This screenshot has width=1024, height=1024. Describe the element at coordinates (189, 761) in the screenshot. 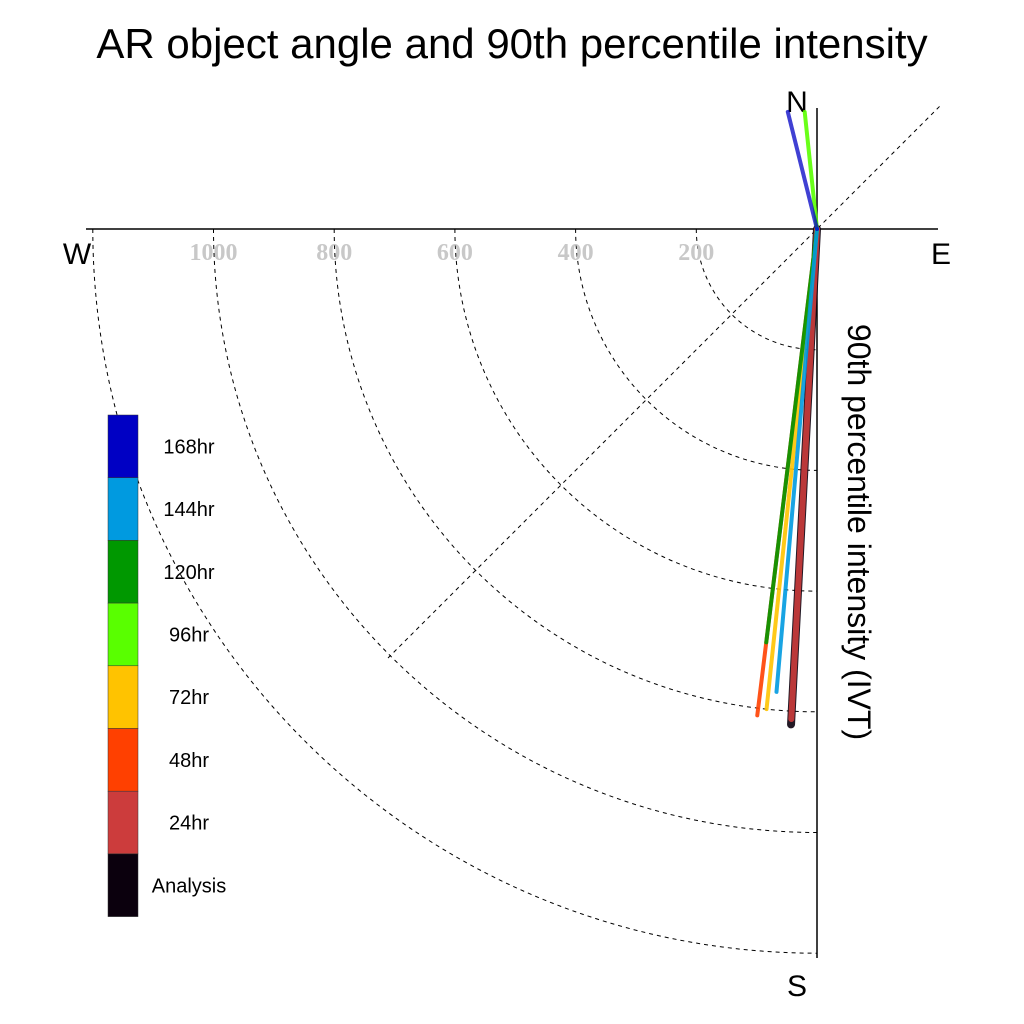

I see `legend-label: 48hr` at that location.